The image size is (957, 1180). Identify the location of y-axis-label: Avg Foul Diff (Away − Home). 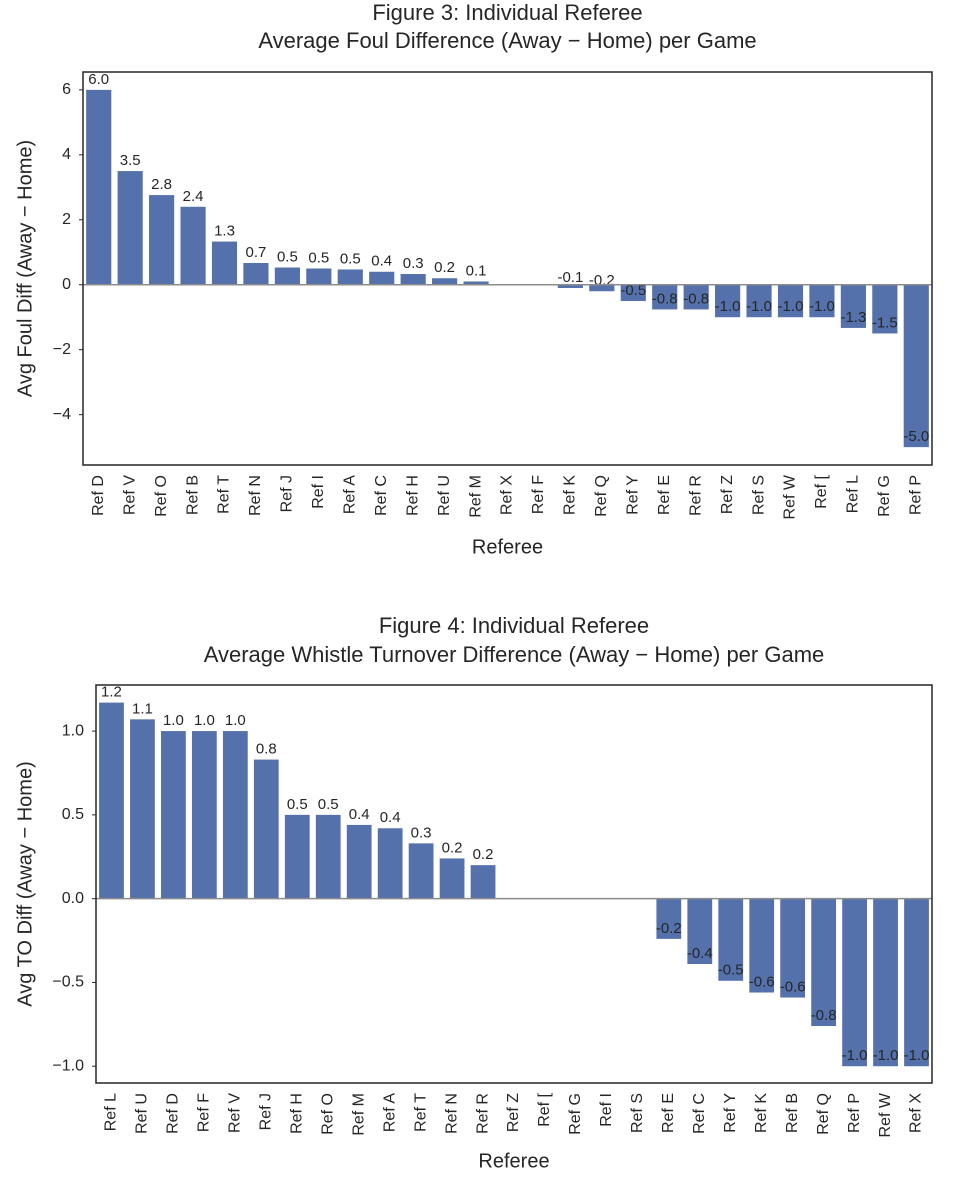
(25, 268).